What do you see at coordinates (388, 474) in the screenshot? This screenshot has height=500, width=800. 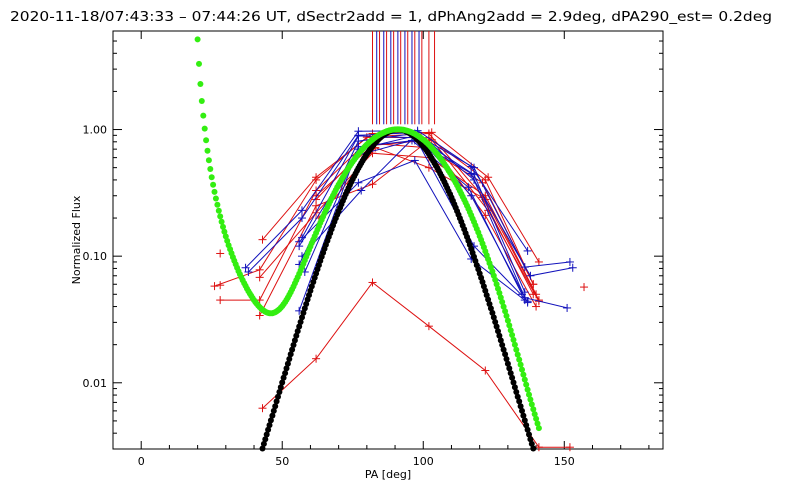 I see `x-axis-label: PA [deg]` at bounding box center [388, 474].